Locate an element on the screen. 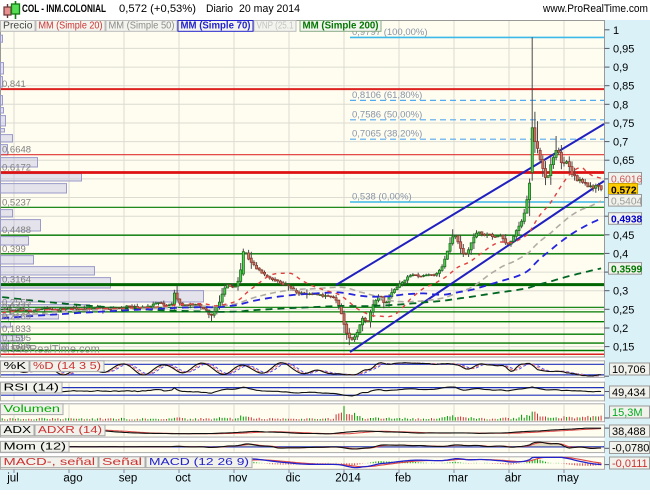  svg-text: 0,841 is located at coordinates (14, 84).